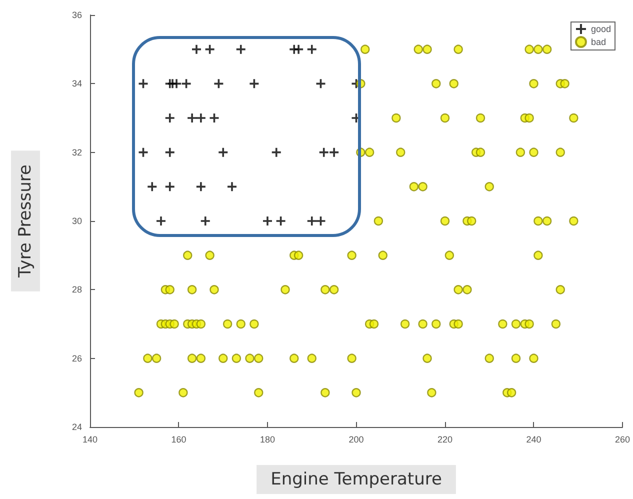 Image resolution: width=633 pixels, height=499 pixels. Describe the element at coordinates (77, 427) in the screenshot. I see `y-tick-label: 24` at that location.